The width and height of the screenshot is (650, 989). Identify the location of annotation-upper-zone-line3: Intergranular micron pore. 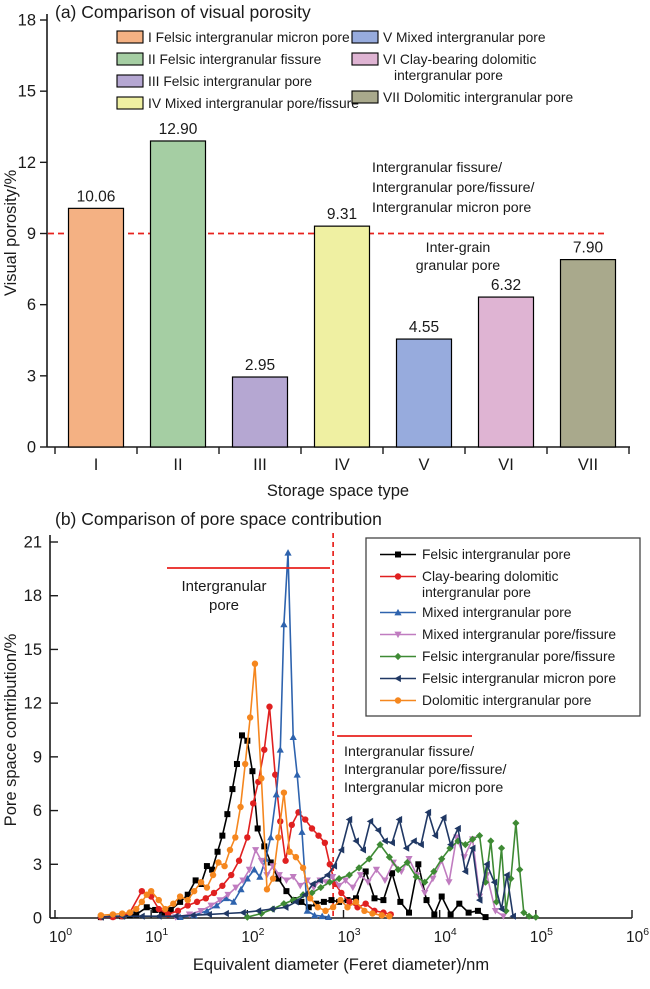
(451, 208).